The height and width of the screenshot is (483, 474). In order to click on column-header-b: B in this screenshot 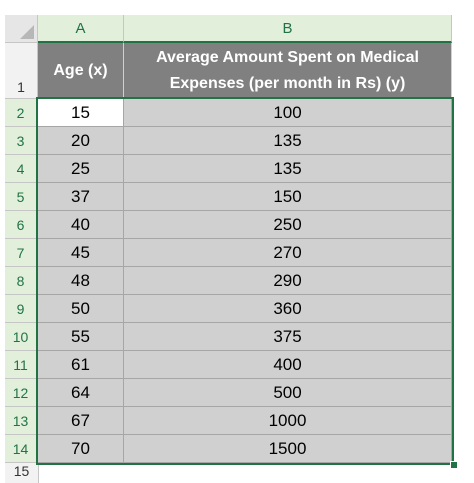, I will do `click(288, 29)`.